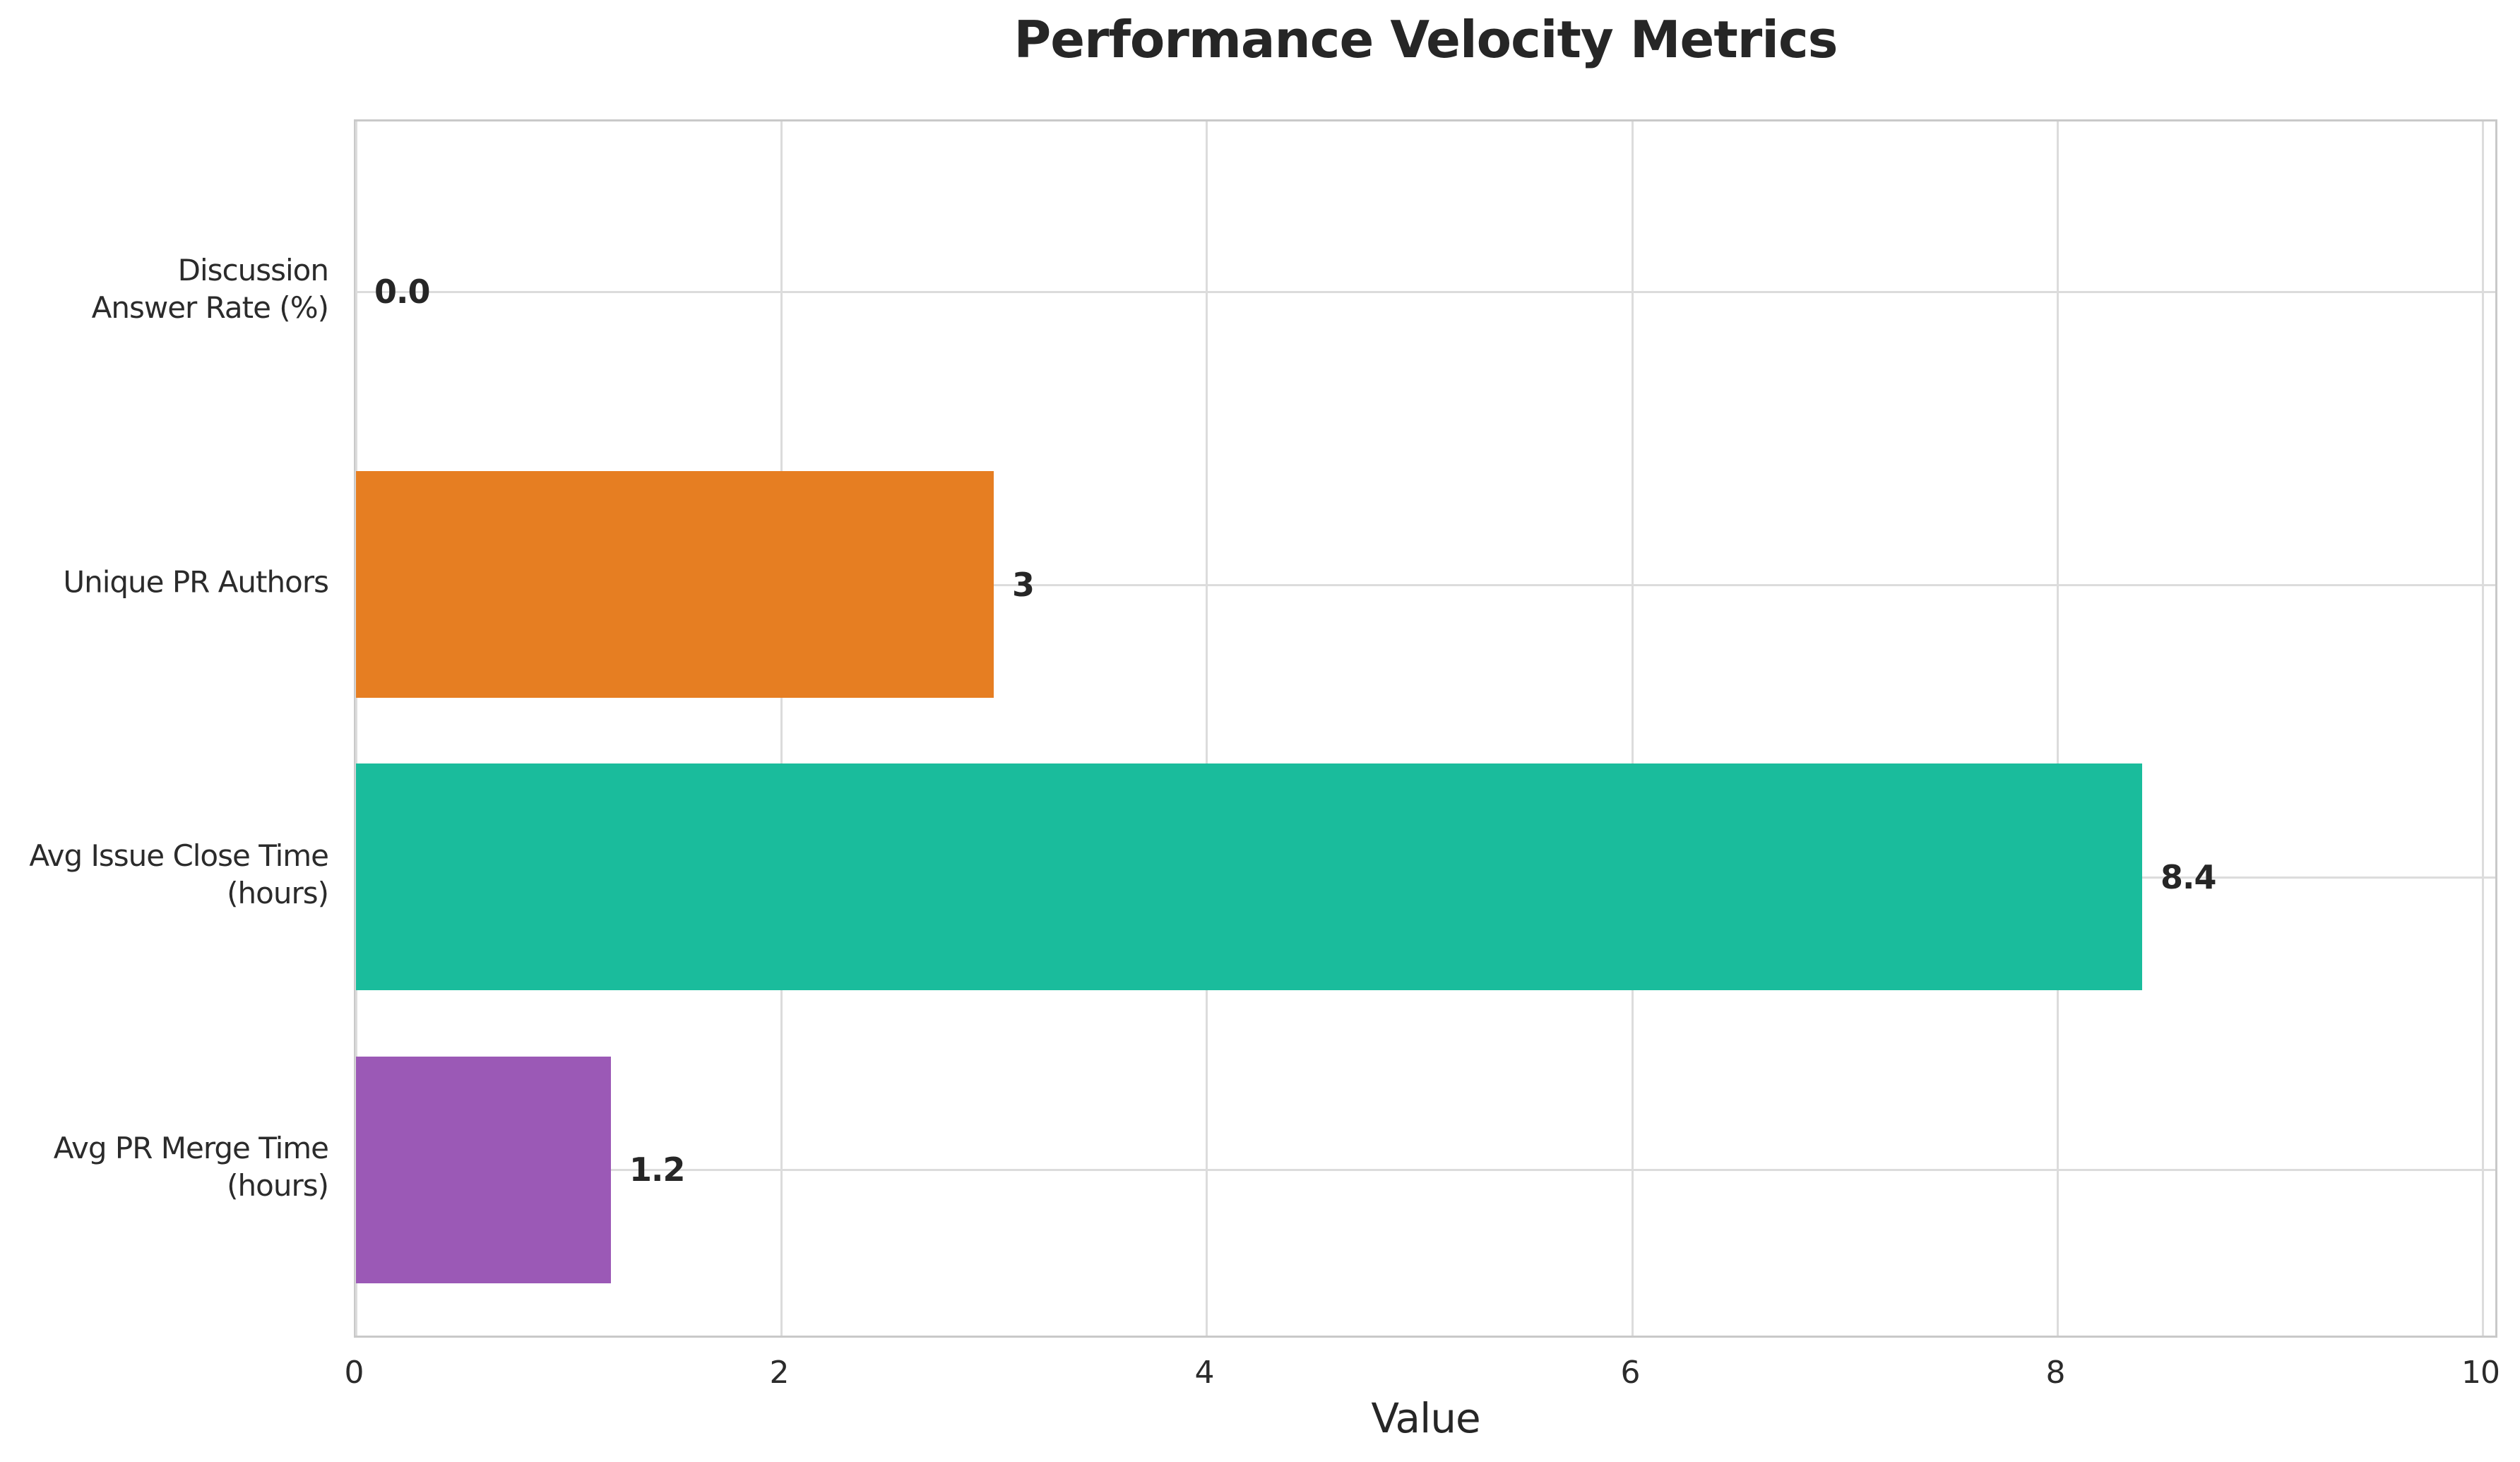  Describe the element at coordinates (402, 292) in the screenshot. I see `value-label: 0.0` at that location.